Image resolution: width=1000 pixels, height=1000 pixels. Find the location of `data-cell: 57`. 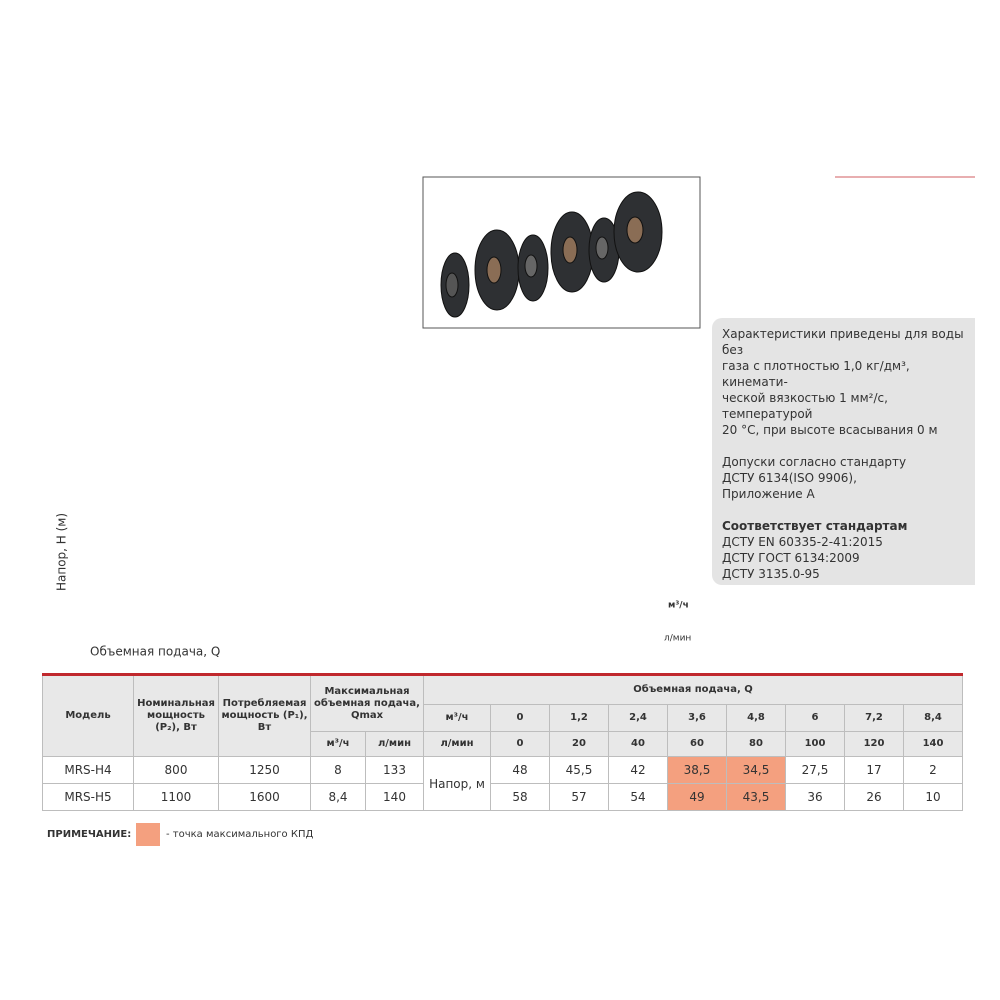

data-cell: 57 is located at coordinates (579, 797).